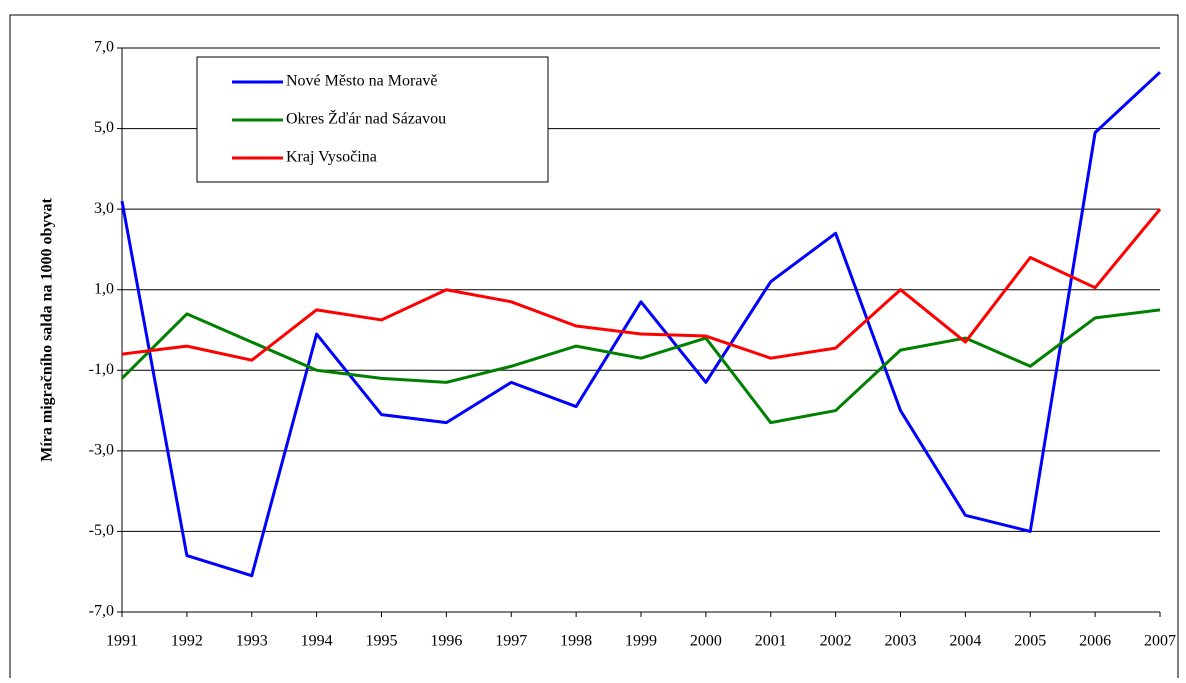 The width and height of the screenshot is (1186, 683). What do you see at coordinates (771, 641) in the screenshot?
I see `x-tick-label: 2001` at bounding box center [771, 641].